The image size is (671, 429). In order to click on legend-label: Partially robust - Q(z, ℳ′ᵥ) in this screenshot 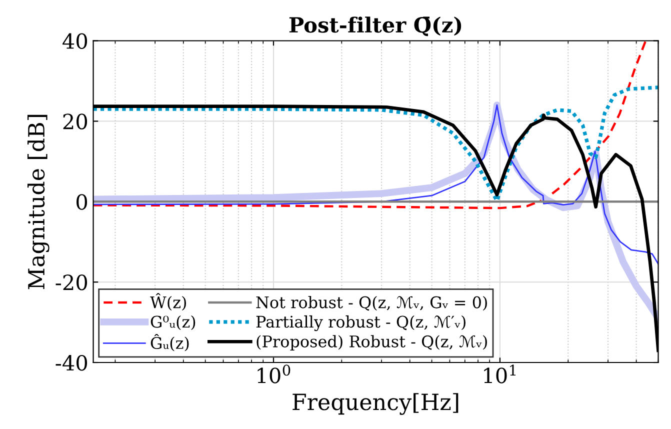, I will do `click(361, 323)`.